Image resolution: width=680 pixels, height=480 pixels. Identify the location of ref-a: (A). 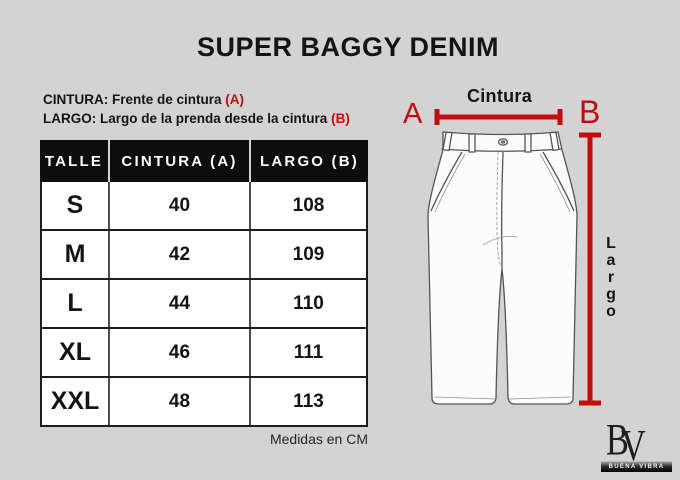
(235, 99).